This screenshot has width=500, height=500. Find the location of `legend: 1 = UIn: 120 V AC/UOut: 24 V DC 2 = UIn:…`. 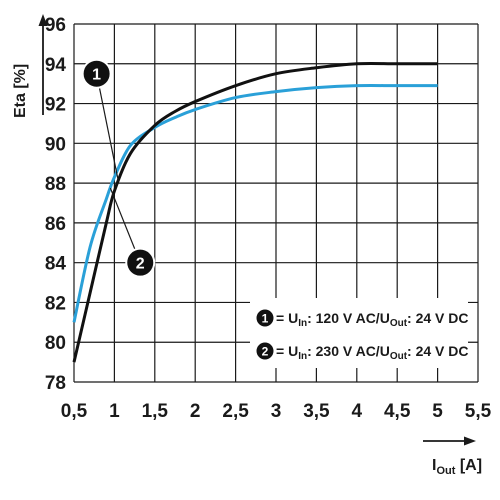

legend: 1 = UIn: 120 V AC/UOut: 24 V DC 2 = UIn:… is located at coordinates (359, 333).